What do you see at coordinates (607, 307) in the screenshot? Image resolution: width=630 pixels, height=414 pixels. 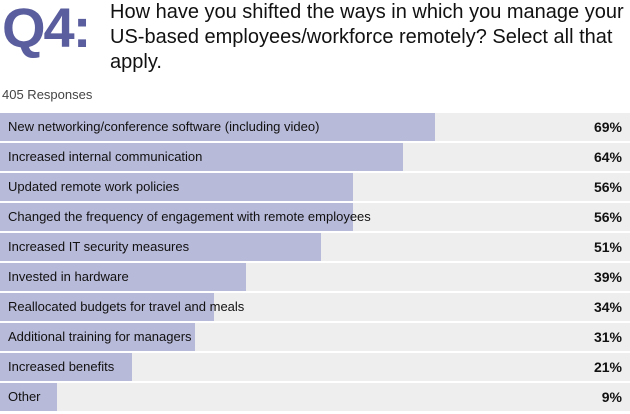 I see `bar-value-label: 34%` at bounding box center [607, 307].